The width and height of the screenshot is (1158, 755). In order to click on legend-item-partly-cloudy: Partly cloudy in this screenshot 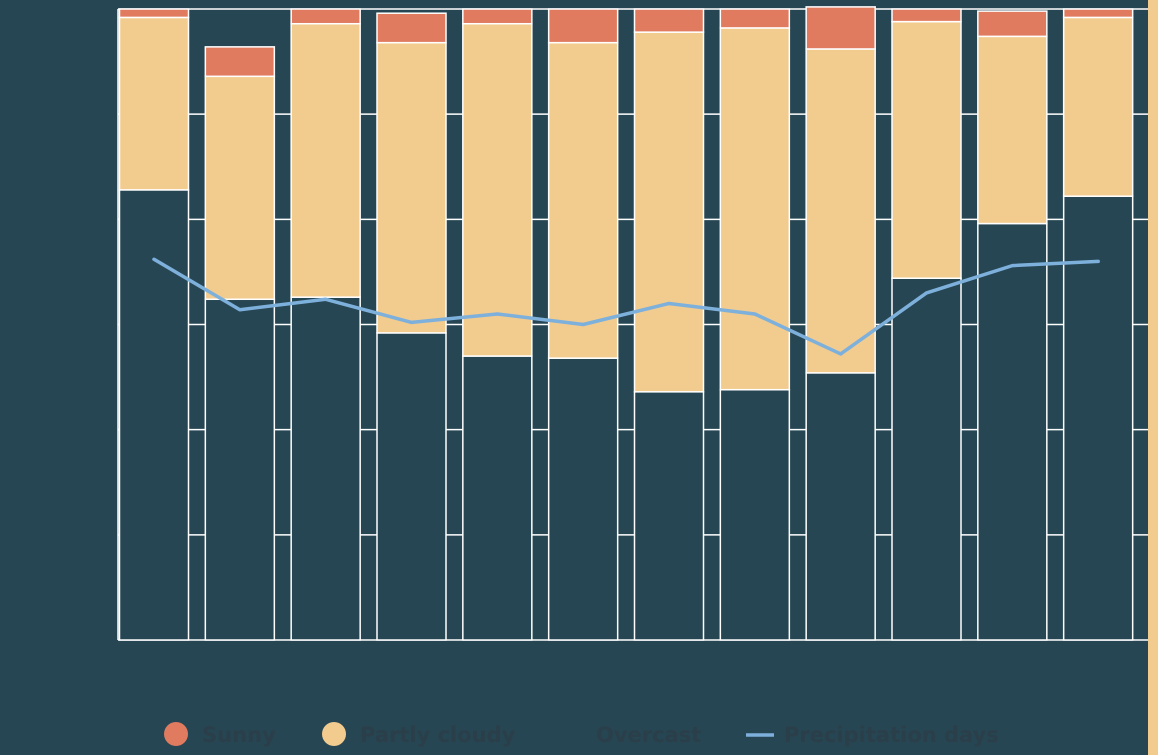, I will do `click(419, 734)`.